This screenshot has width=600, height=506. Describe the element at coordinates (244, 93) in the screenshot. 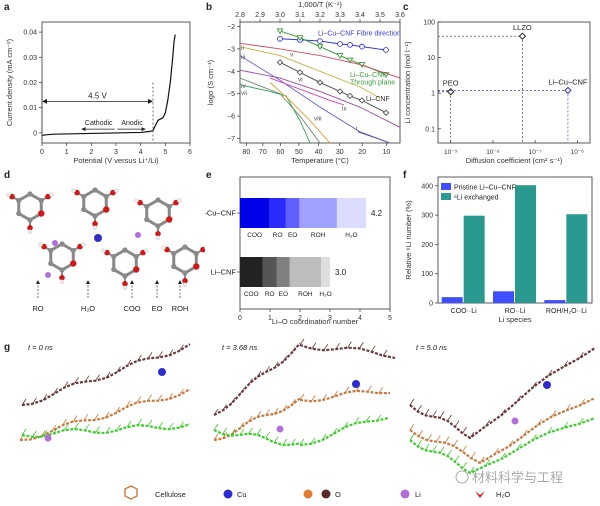

I see `curve-label-vii: vii` at that location.